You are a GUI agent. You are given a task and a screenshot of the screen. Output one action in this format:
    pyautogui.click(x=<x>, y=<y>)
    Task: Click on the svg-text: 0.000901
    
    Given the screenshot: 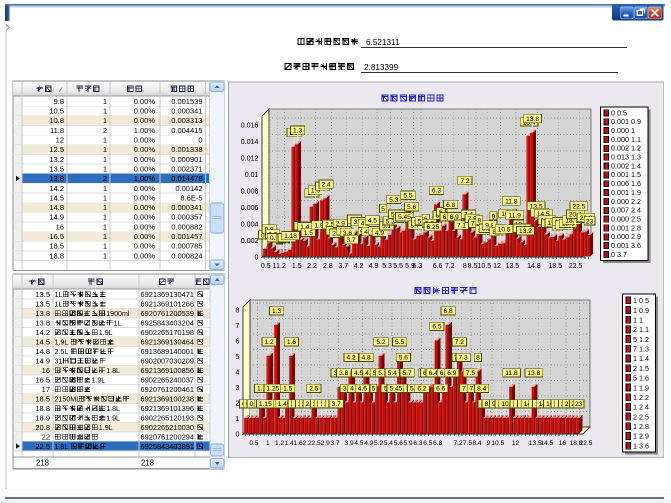 What is the action you would take?
    pyautogui.click(x=186, y=159)
    